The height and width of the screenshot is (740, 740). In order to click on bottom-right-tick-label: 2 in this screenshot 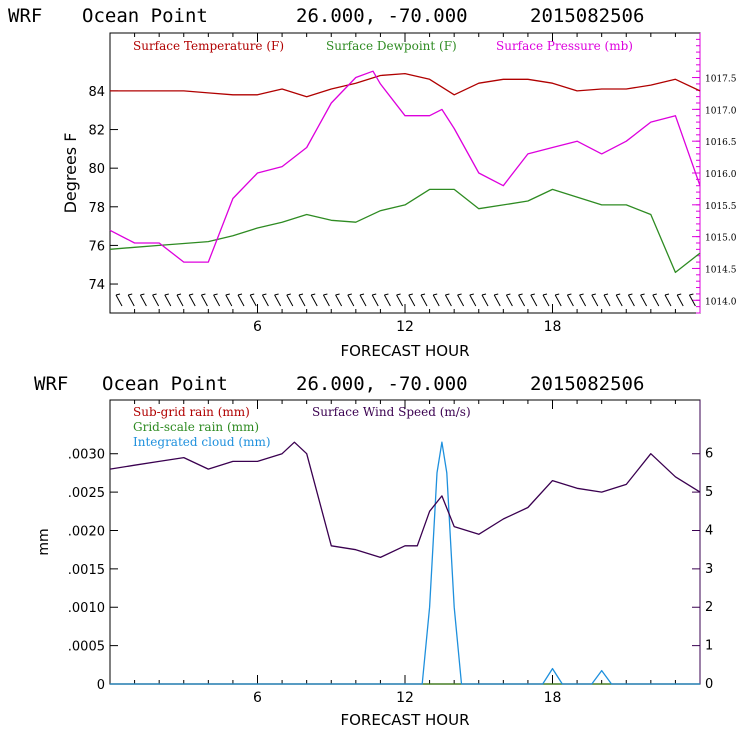, I will do `click(709, 607)`.